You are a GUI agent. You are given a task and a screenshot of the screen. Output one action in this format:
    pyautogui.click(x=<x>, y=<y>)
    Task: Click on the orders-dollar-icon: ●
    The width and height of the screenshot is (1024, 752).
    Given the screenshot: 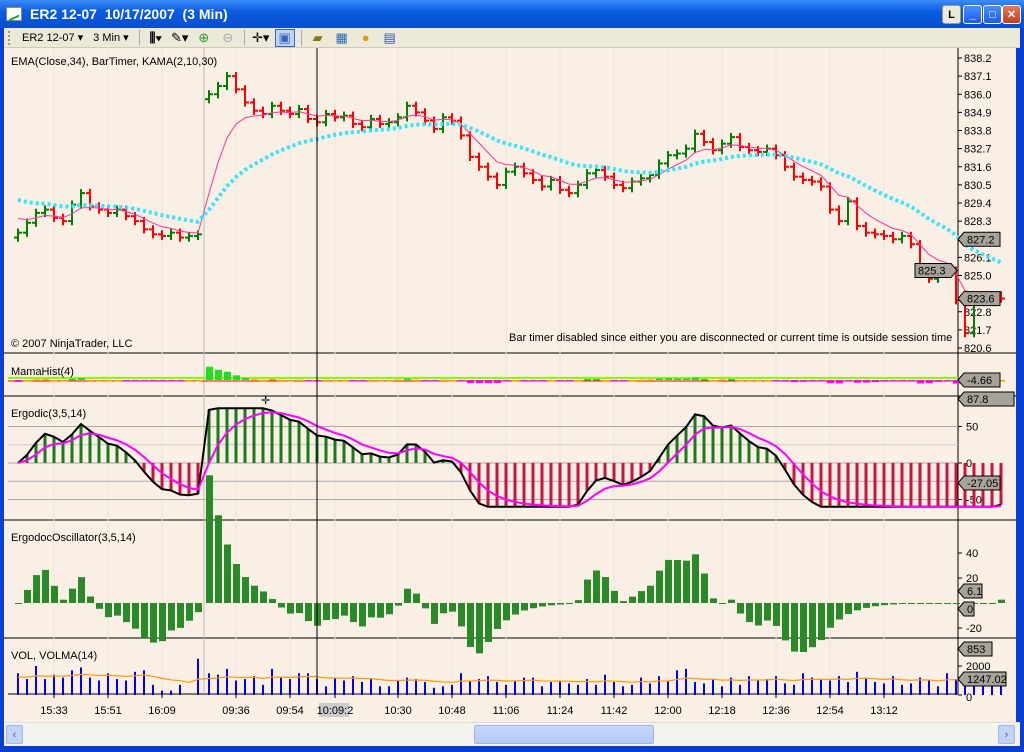 What is the action you would take?
    pyautogui.click(x=365, y=37)
    